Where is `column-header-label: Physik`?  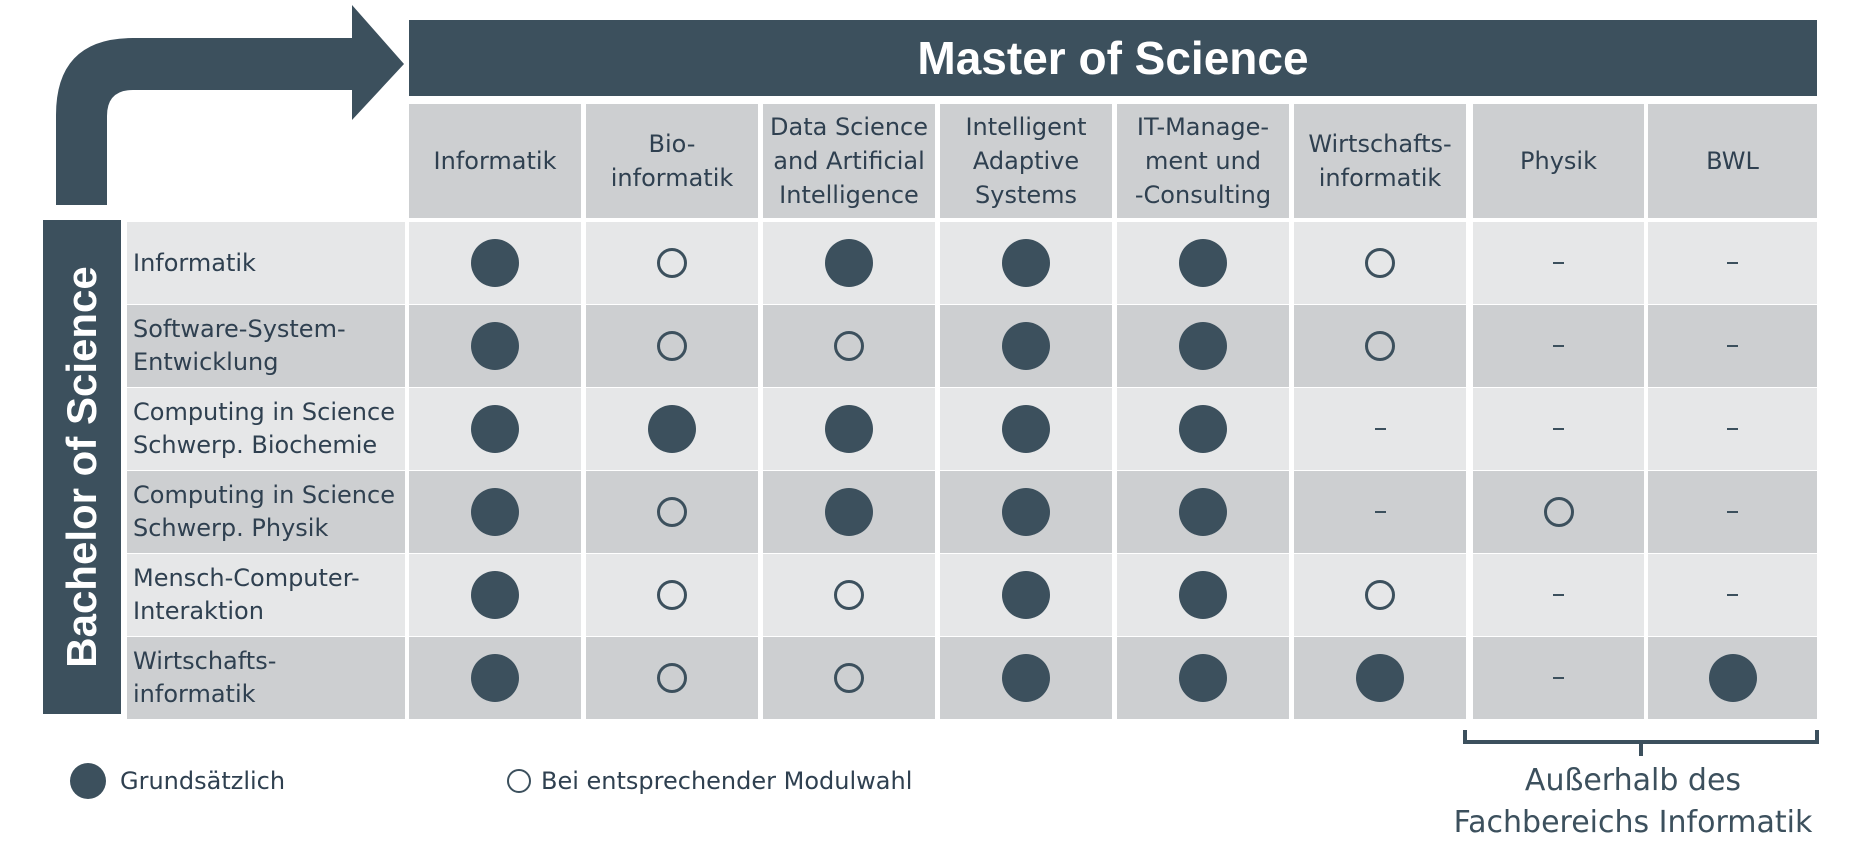
column-header-label: Physik is located at coordinates (1558, 161).